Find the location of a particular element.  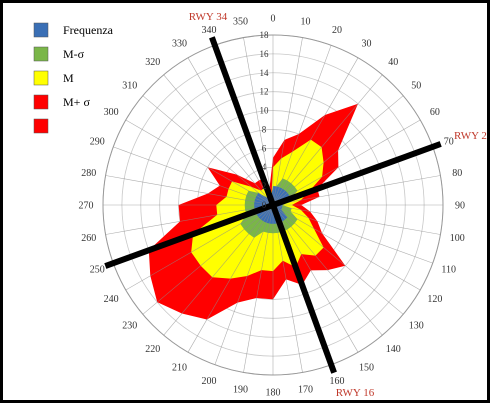

radial-tick-0: 0 is located at coordinates (264, 205).